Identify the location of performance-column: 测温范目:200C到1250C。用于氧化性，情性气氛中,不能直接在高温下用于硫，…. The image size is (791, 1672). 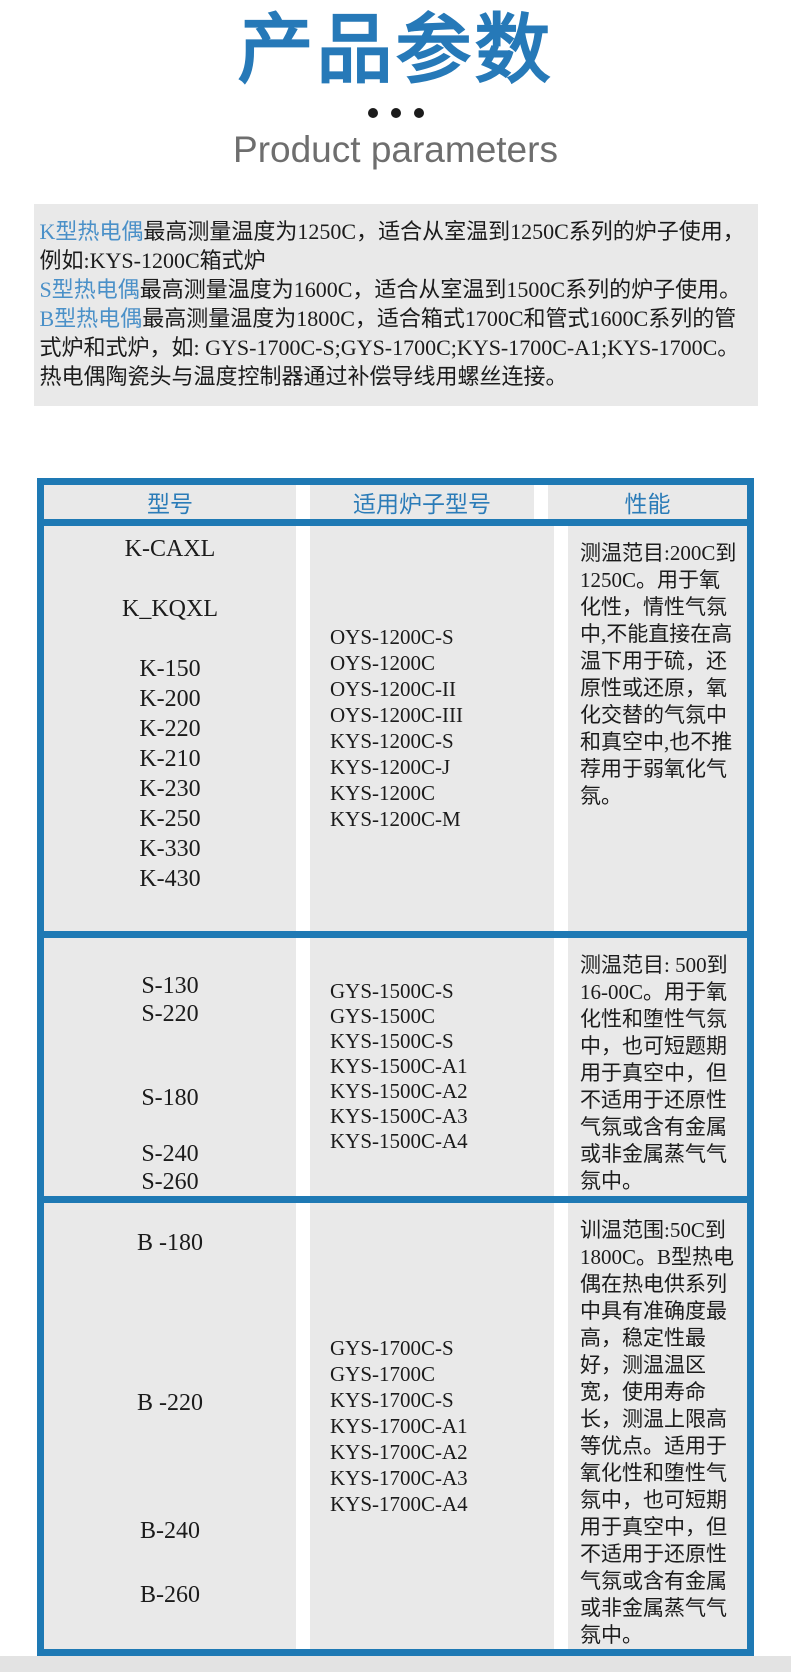
(657, 728).